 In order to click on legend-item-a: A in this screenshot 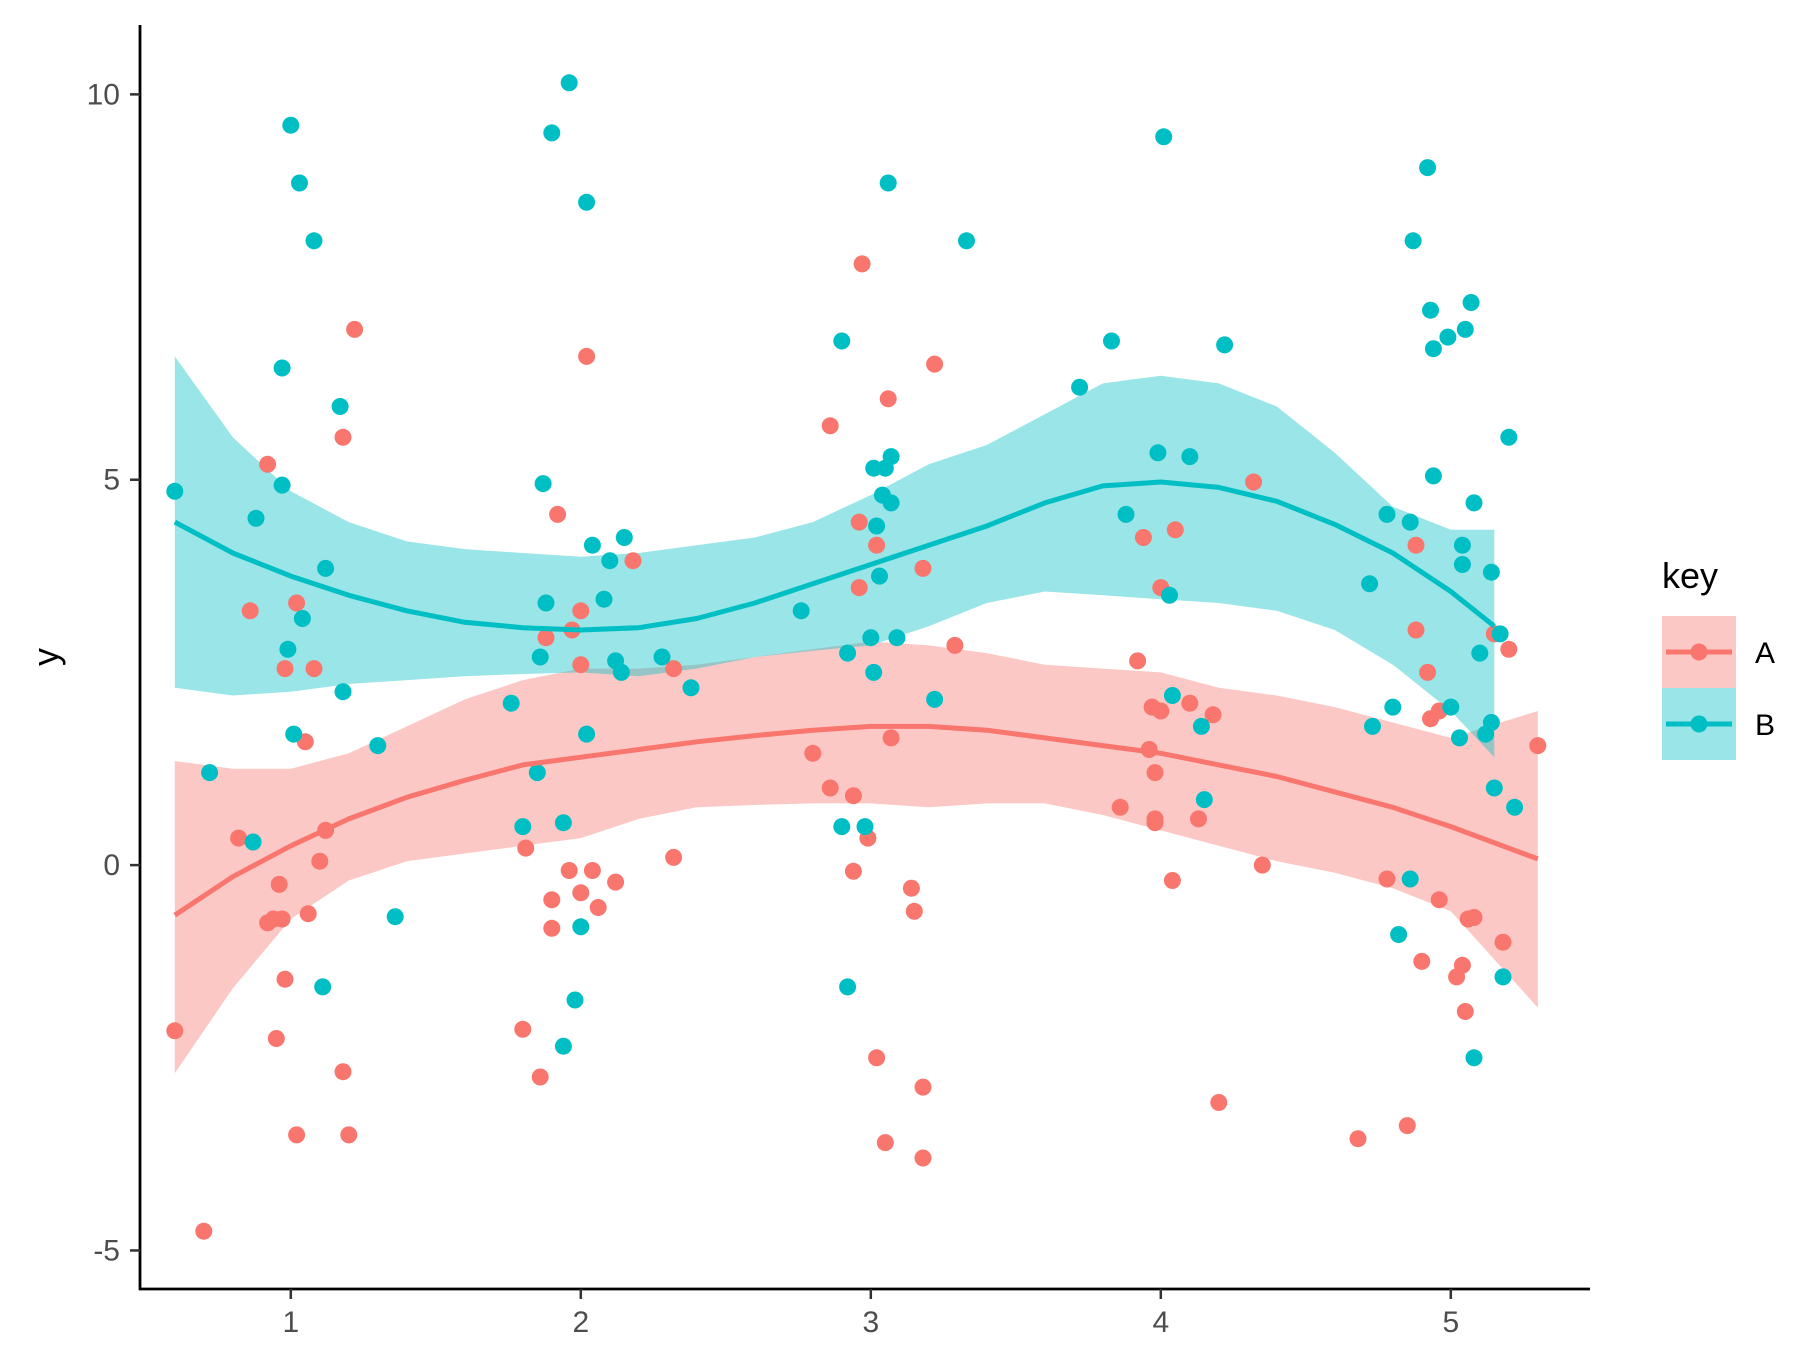, I will do `click(1718, 652)`.